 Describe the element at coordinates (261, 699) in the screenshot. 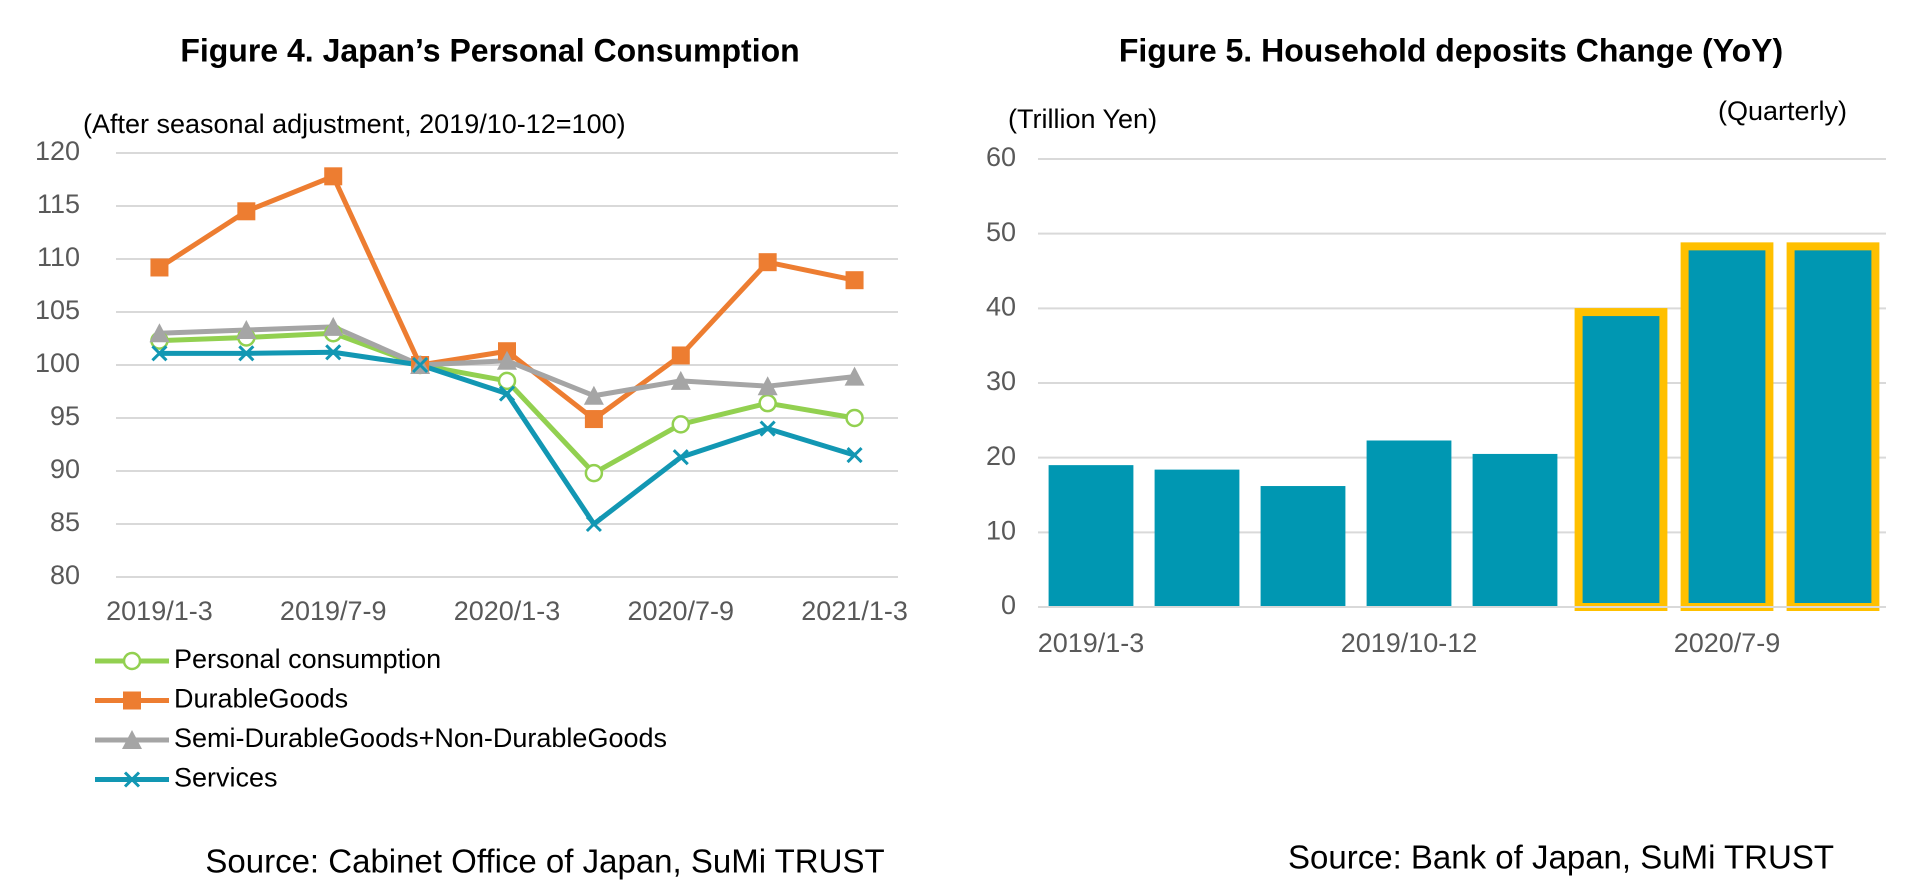

I see `legend-label: DurableGoods` at that location.